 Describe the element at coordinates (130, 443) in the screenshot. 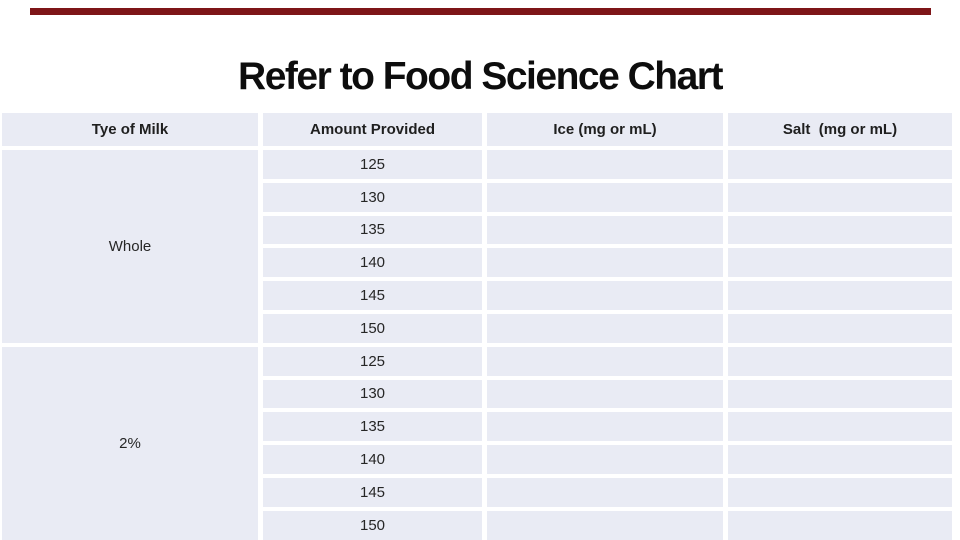

I see `milk-type-cell-2percent: 2%` at that location.